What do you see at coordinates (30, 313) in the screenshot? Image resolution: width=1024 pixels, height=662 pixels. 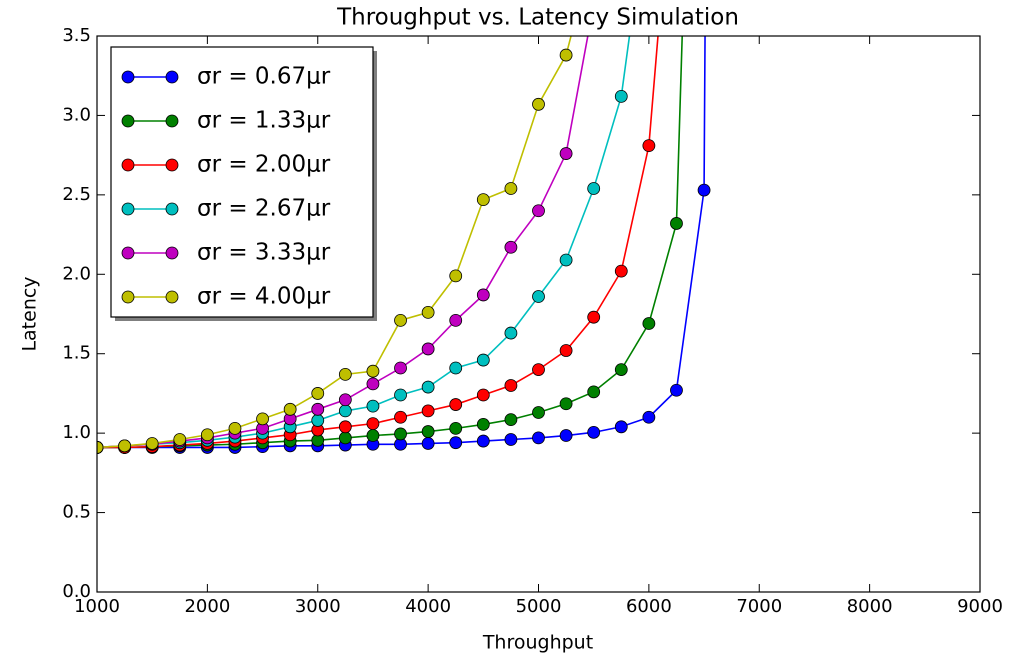 I see `y-axis-label: Latency` at bounding box center [30, 313].